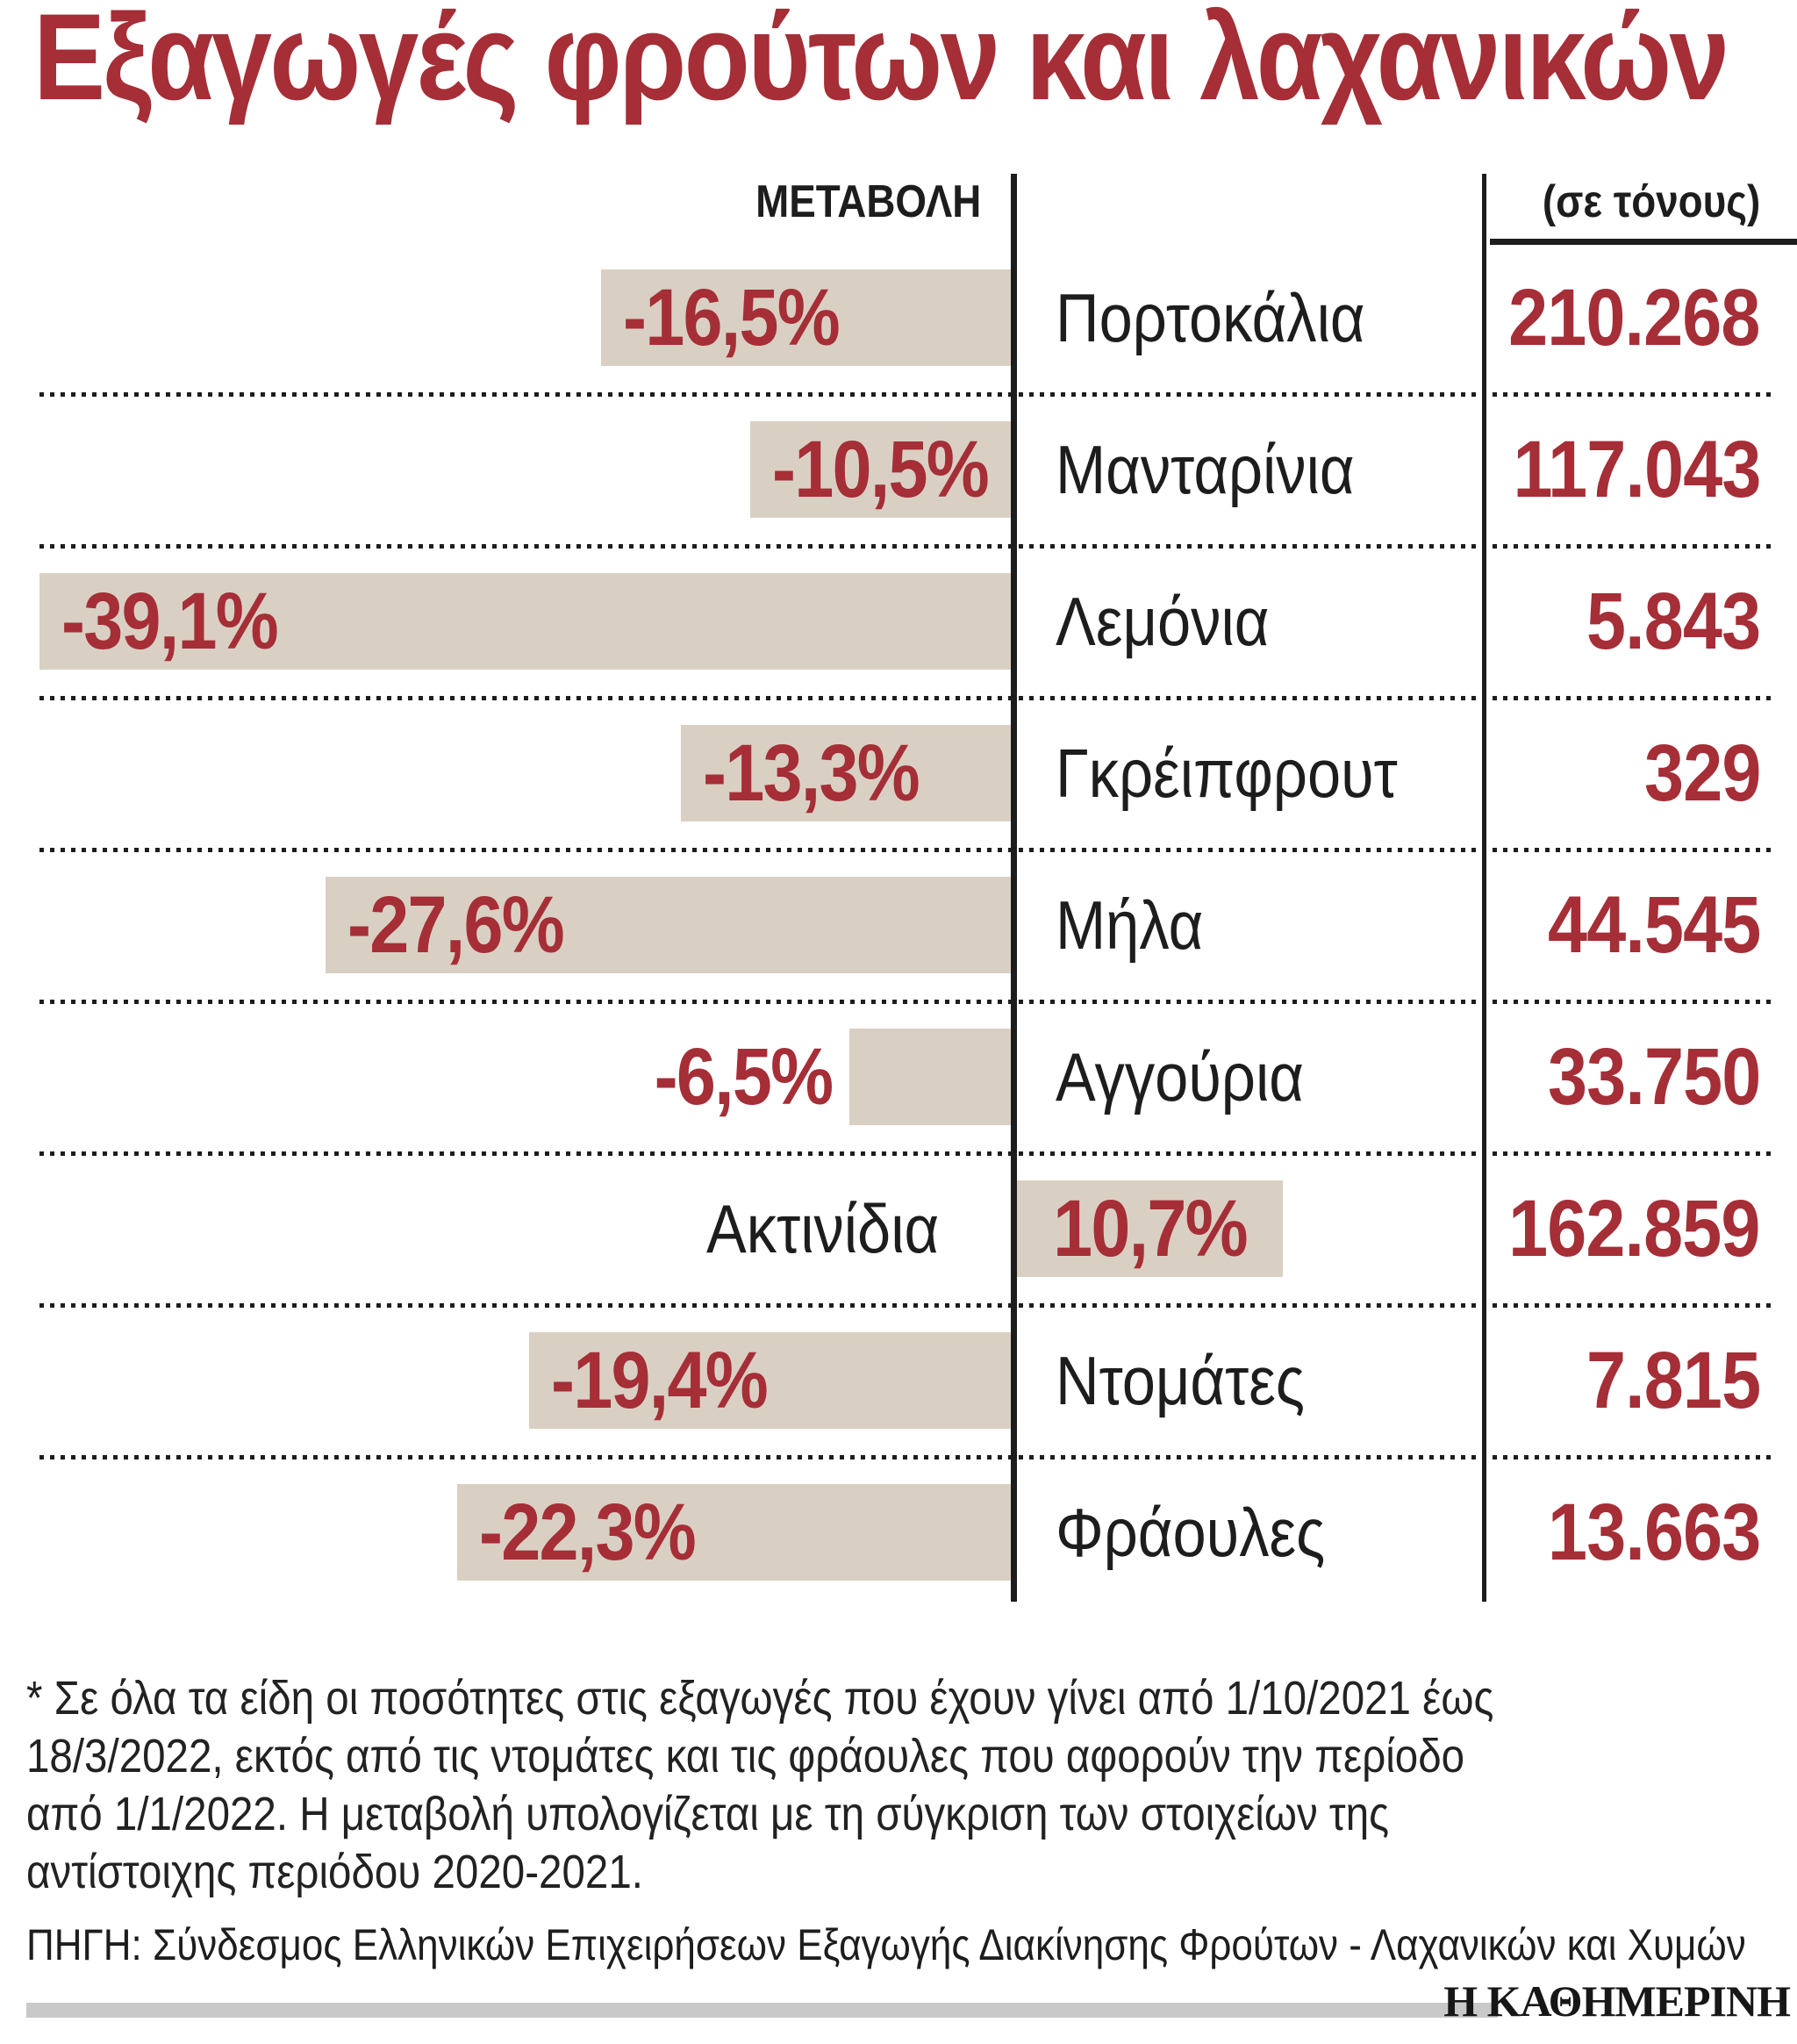 The height and width of the screenshot is (2044, 1797). I want to click on change-value-label: -6,5%, so click(743, 1077).